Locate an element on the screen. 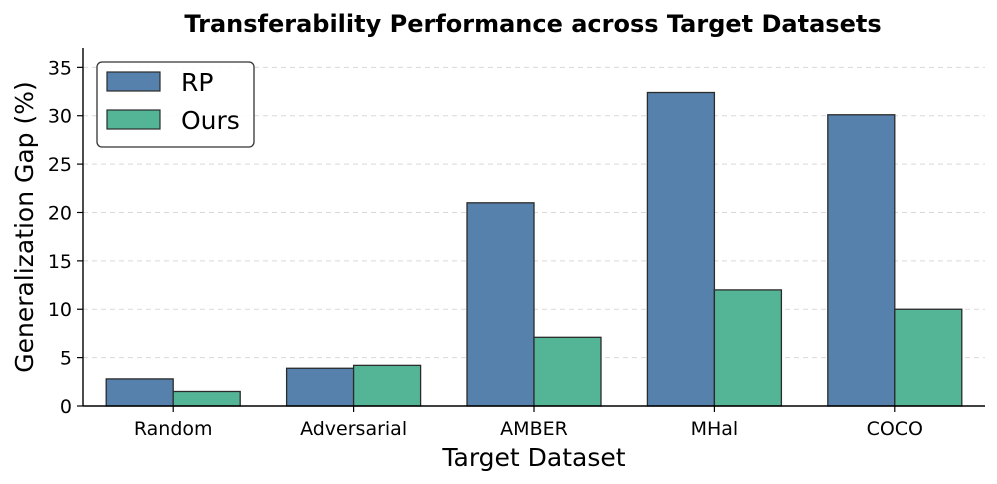 This screenshot has width=997, height=484. y-ticks: 0 5 10 15 20 25 30 35 is located at coordinates (65, 237).